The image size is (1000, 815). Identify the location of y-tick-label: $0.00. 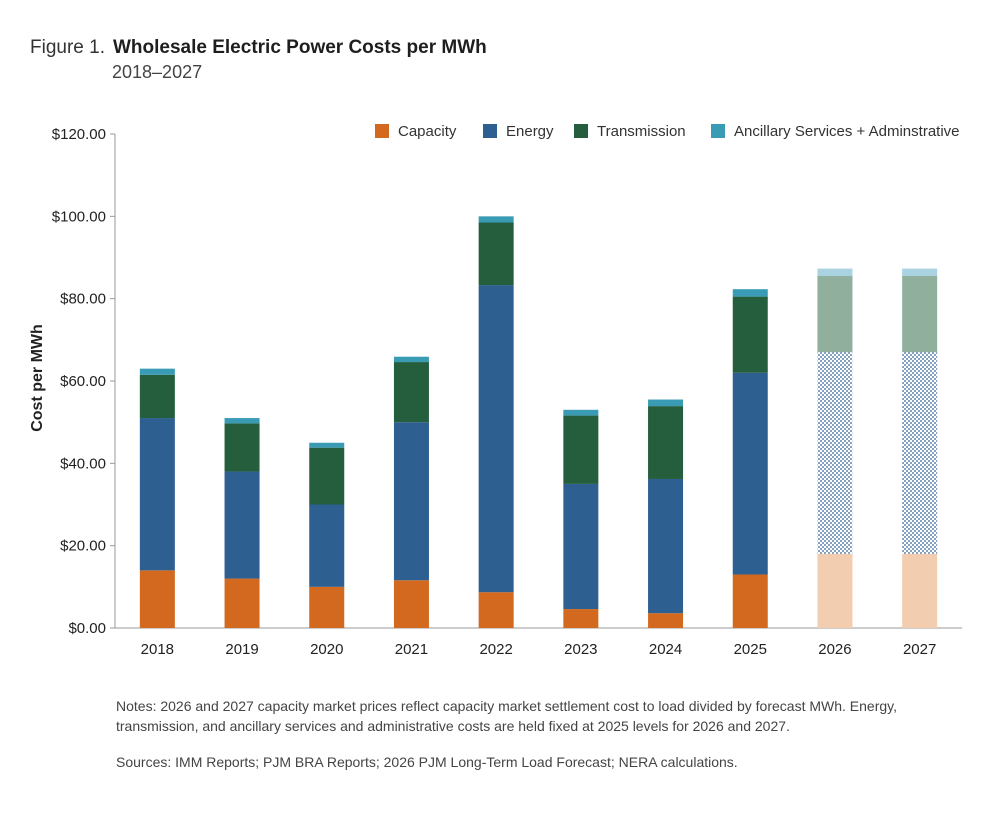
(87, 628).